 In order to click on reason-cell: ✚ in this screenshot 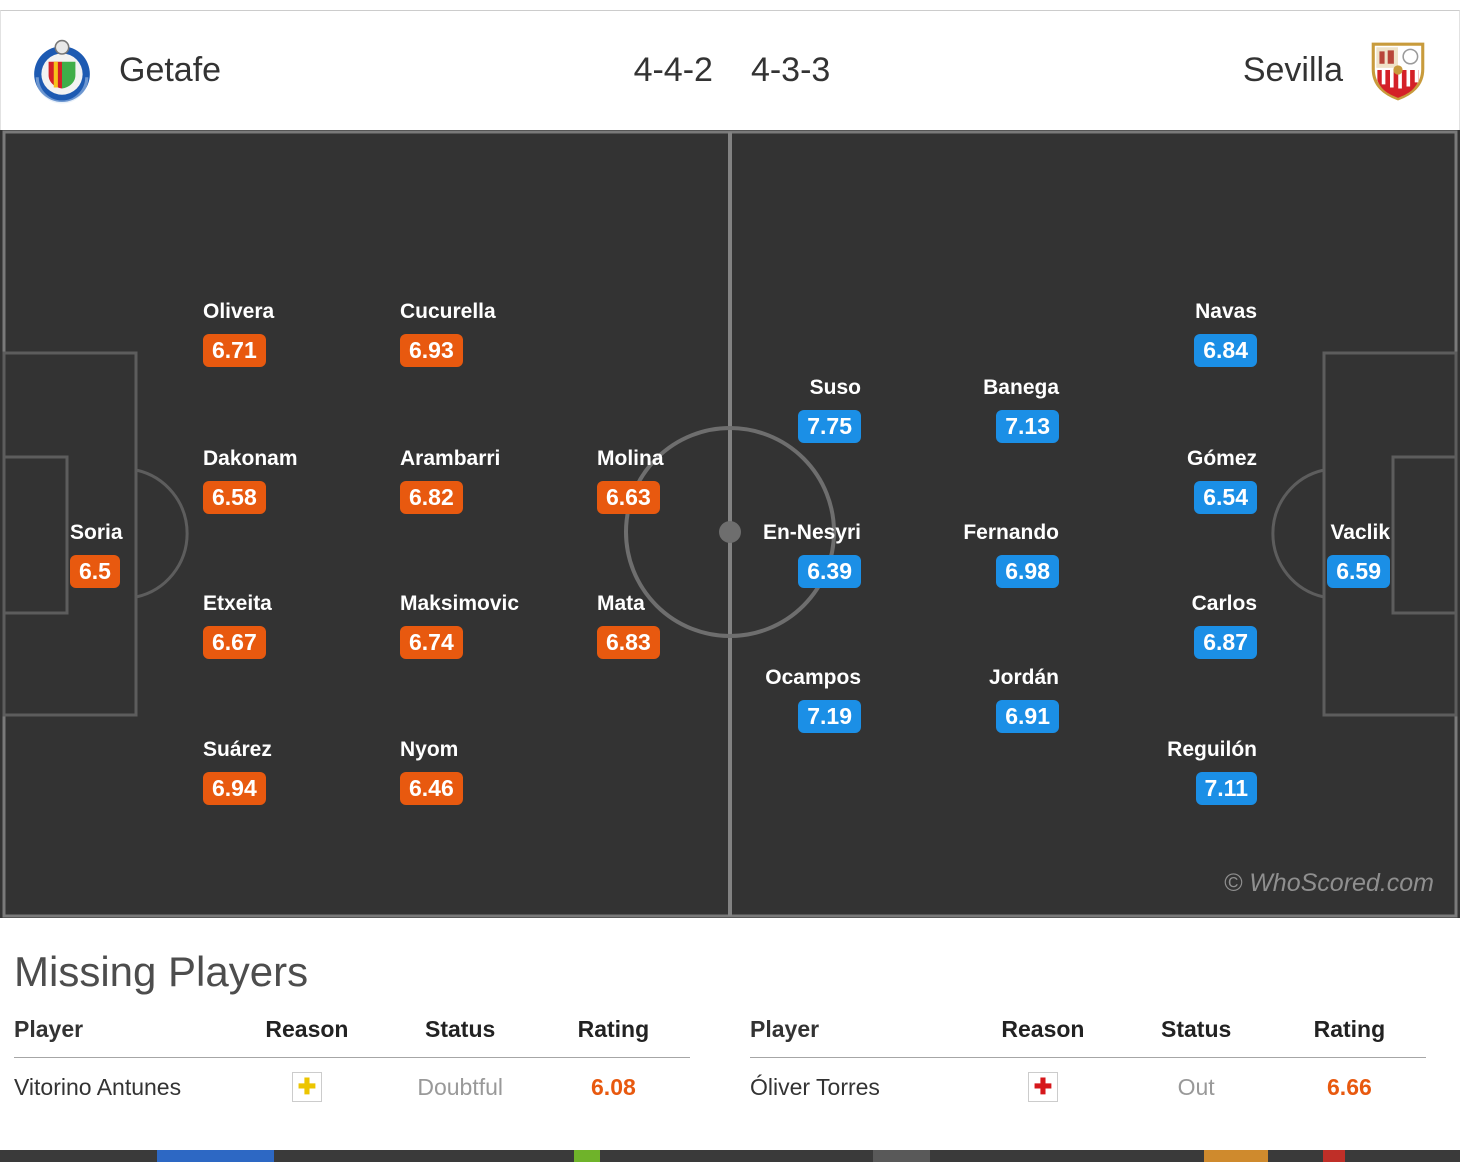, I will do `click(306, 1087)`.